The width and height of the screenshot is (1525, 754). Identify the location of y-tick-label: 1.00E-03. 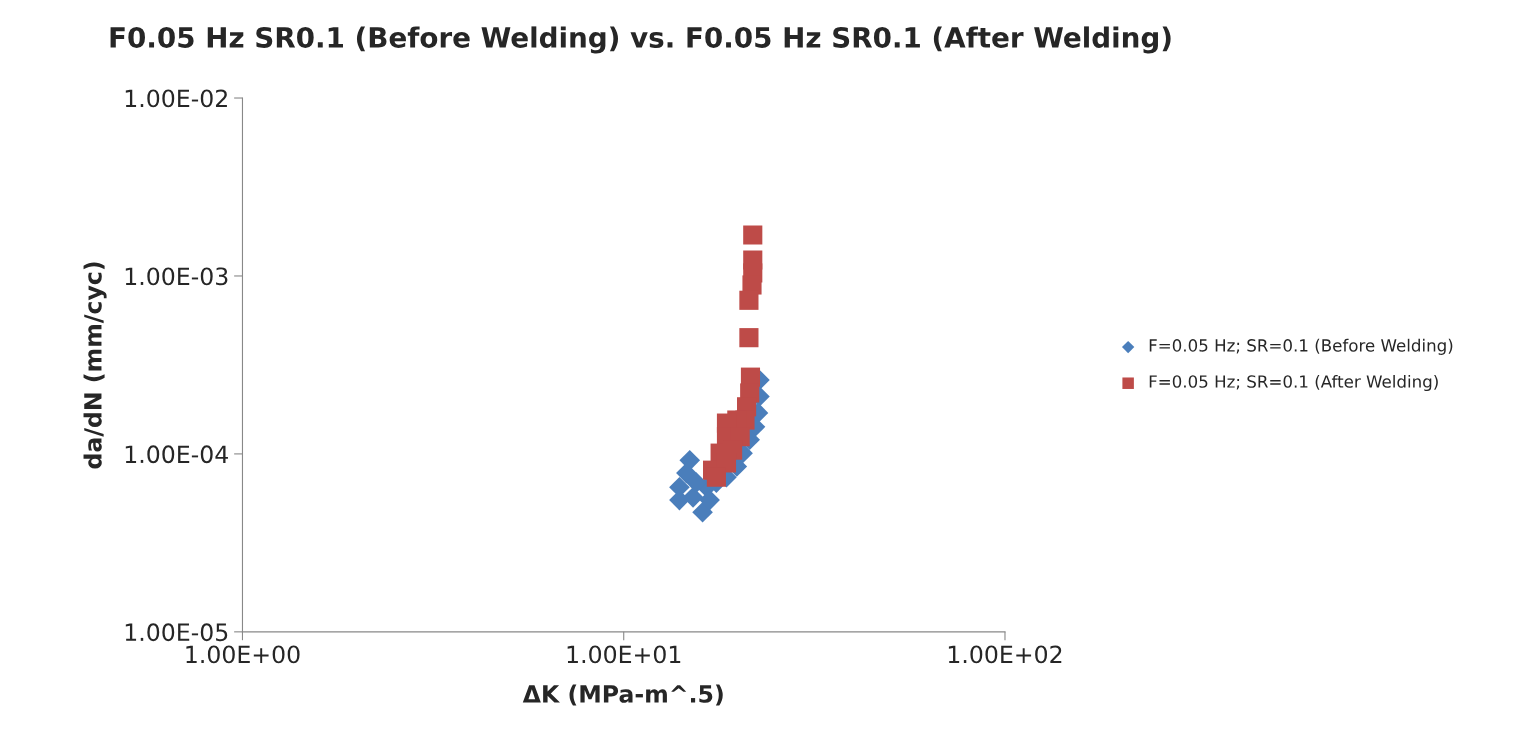
(176, 276).